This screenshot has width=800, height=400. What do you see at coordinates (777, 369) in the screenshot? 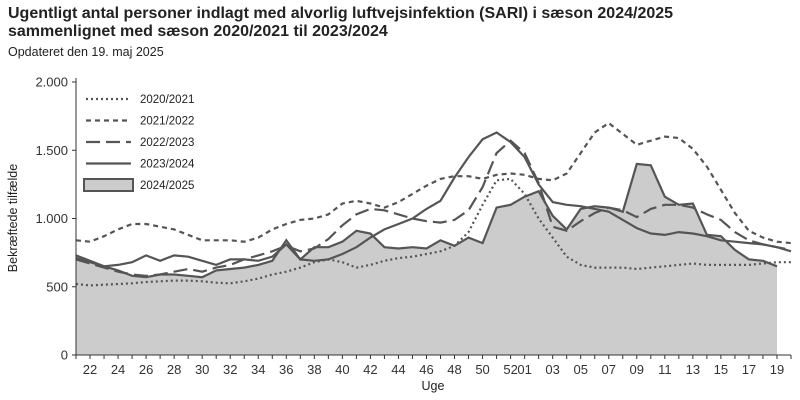
I see `x-tick-label: 19` at bounding box center [777, 369].